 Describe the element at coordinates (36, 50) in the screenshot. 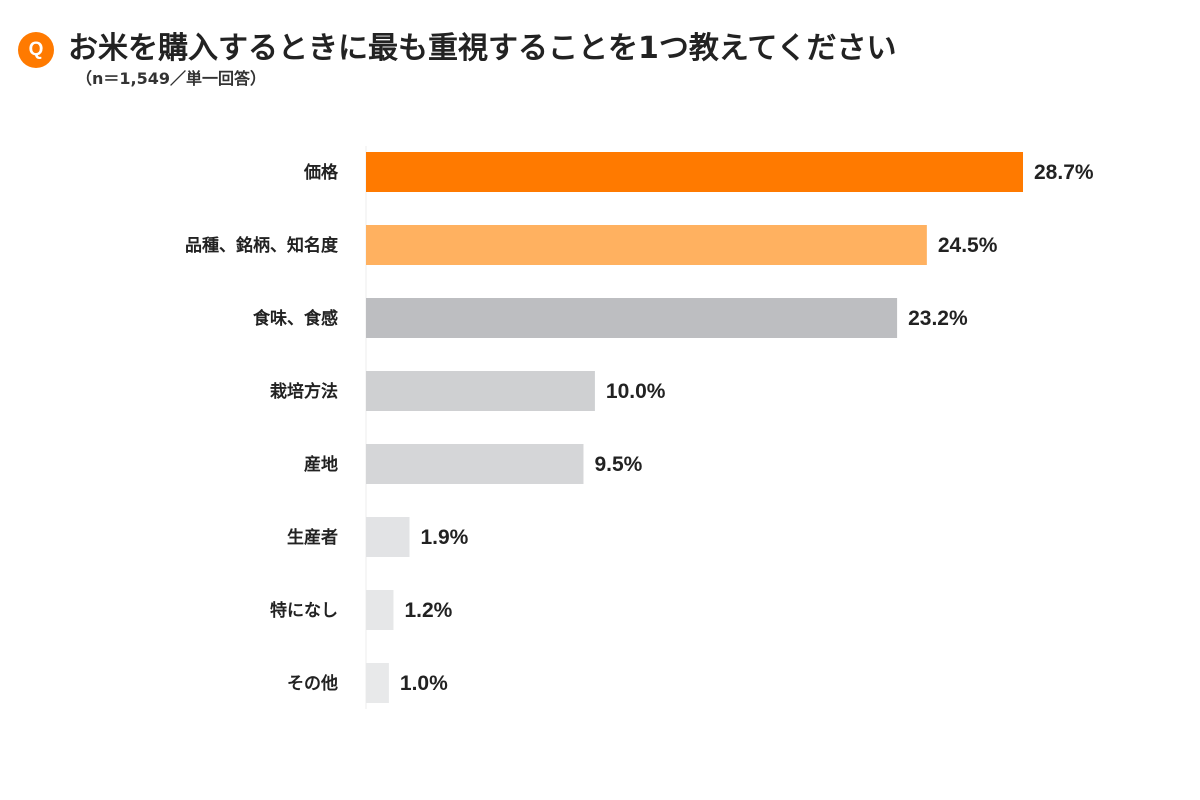

I see `question-badge: Q` at that location.